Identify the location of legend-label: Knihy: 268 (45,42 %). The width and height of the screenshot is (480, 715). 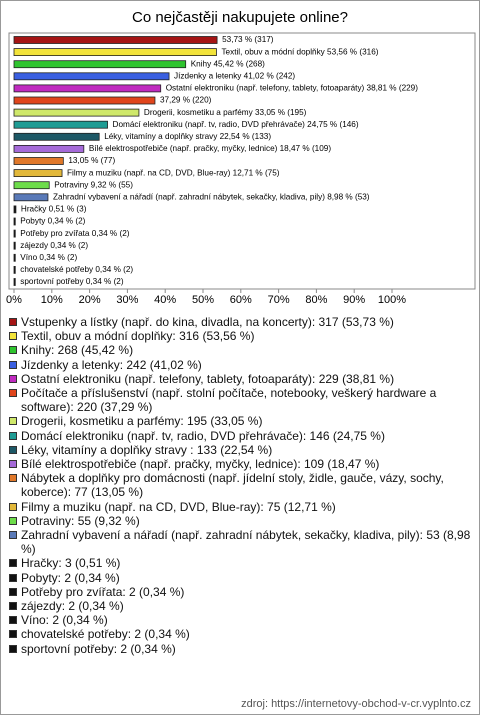
(77, 350).